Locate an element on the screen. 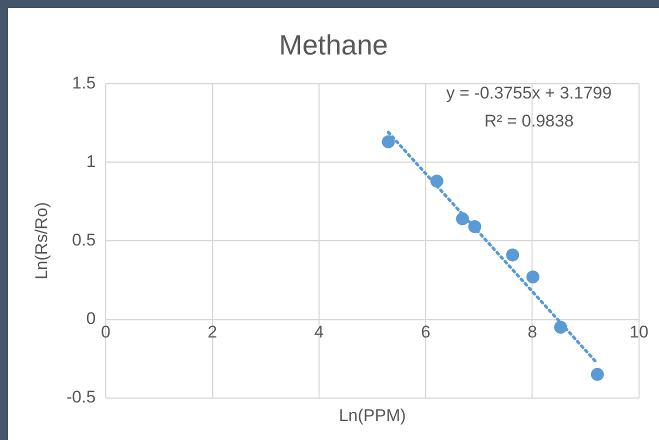 This screenshot has width=659, height=440. x-tick-label: 2 is located at coordinates (213, 332).